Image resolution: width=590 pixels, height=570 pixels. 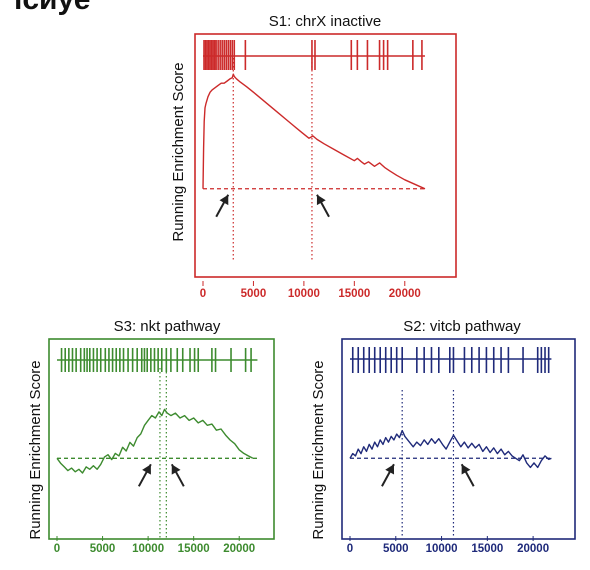 I want to click on chart-title: S2: vitcb pathway, so click(x=462, y=326).